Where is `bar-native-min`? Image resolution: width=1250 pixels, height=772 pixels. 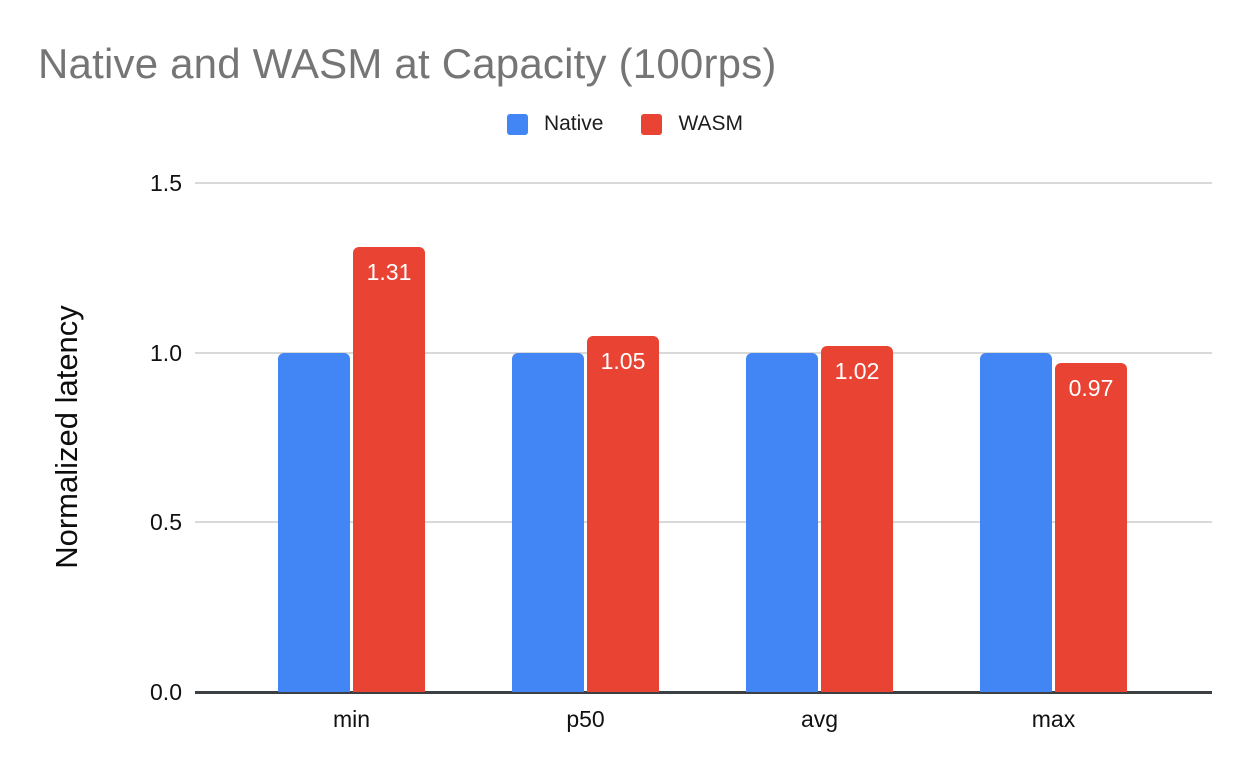 bar-native-min is located at coordinates (314, 522).